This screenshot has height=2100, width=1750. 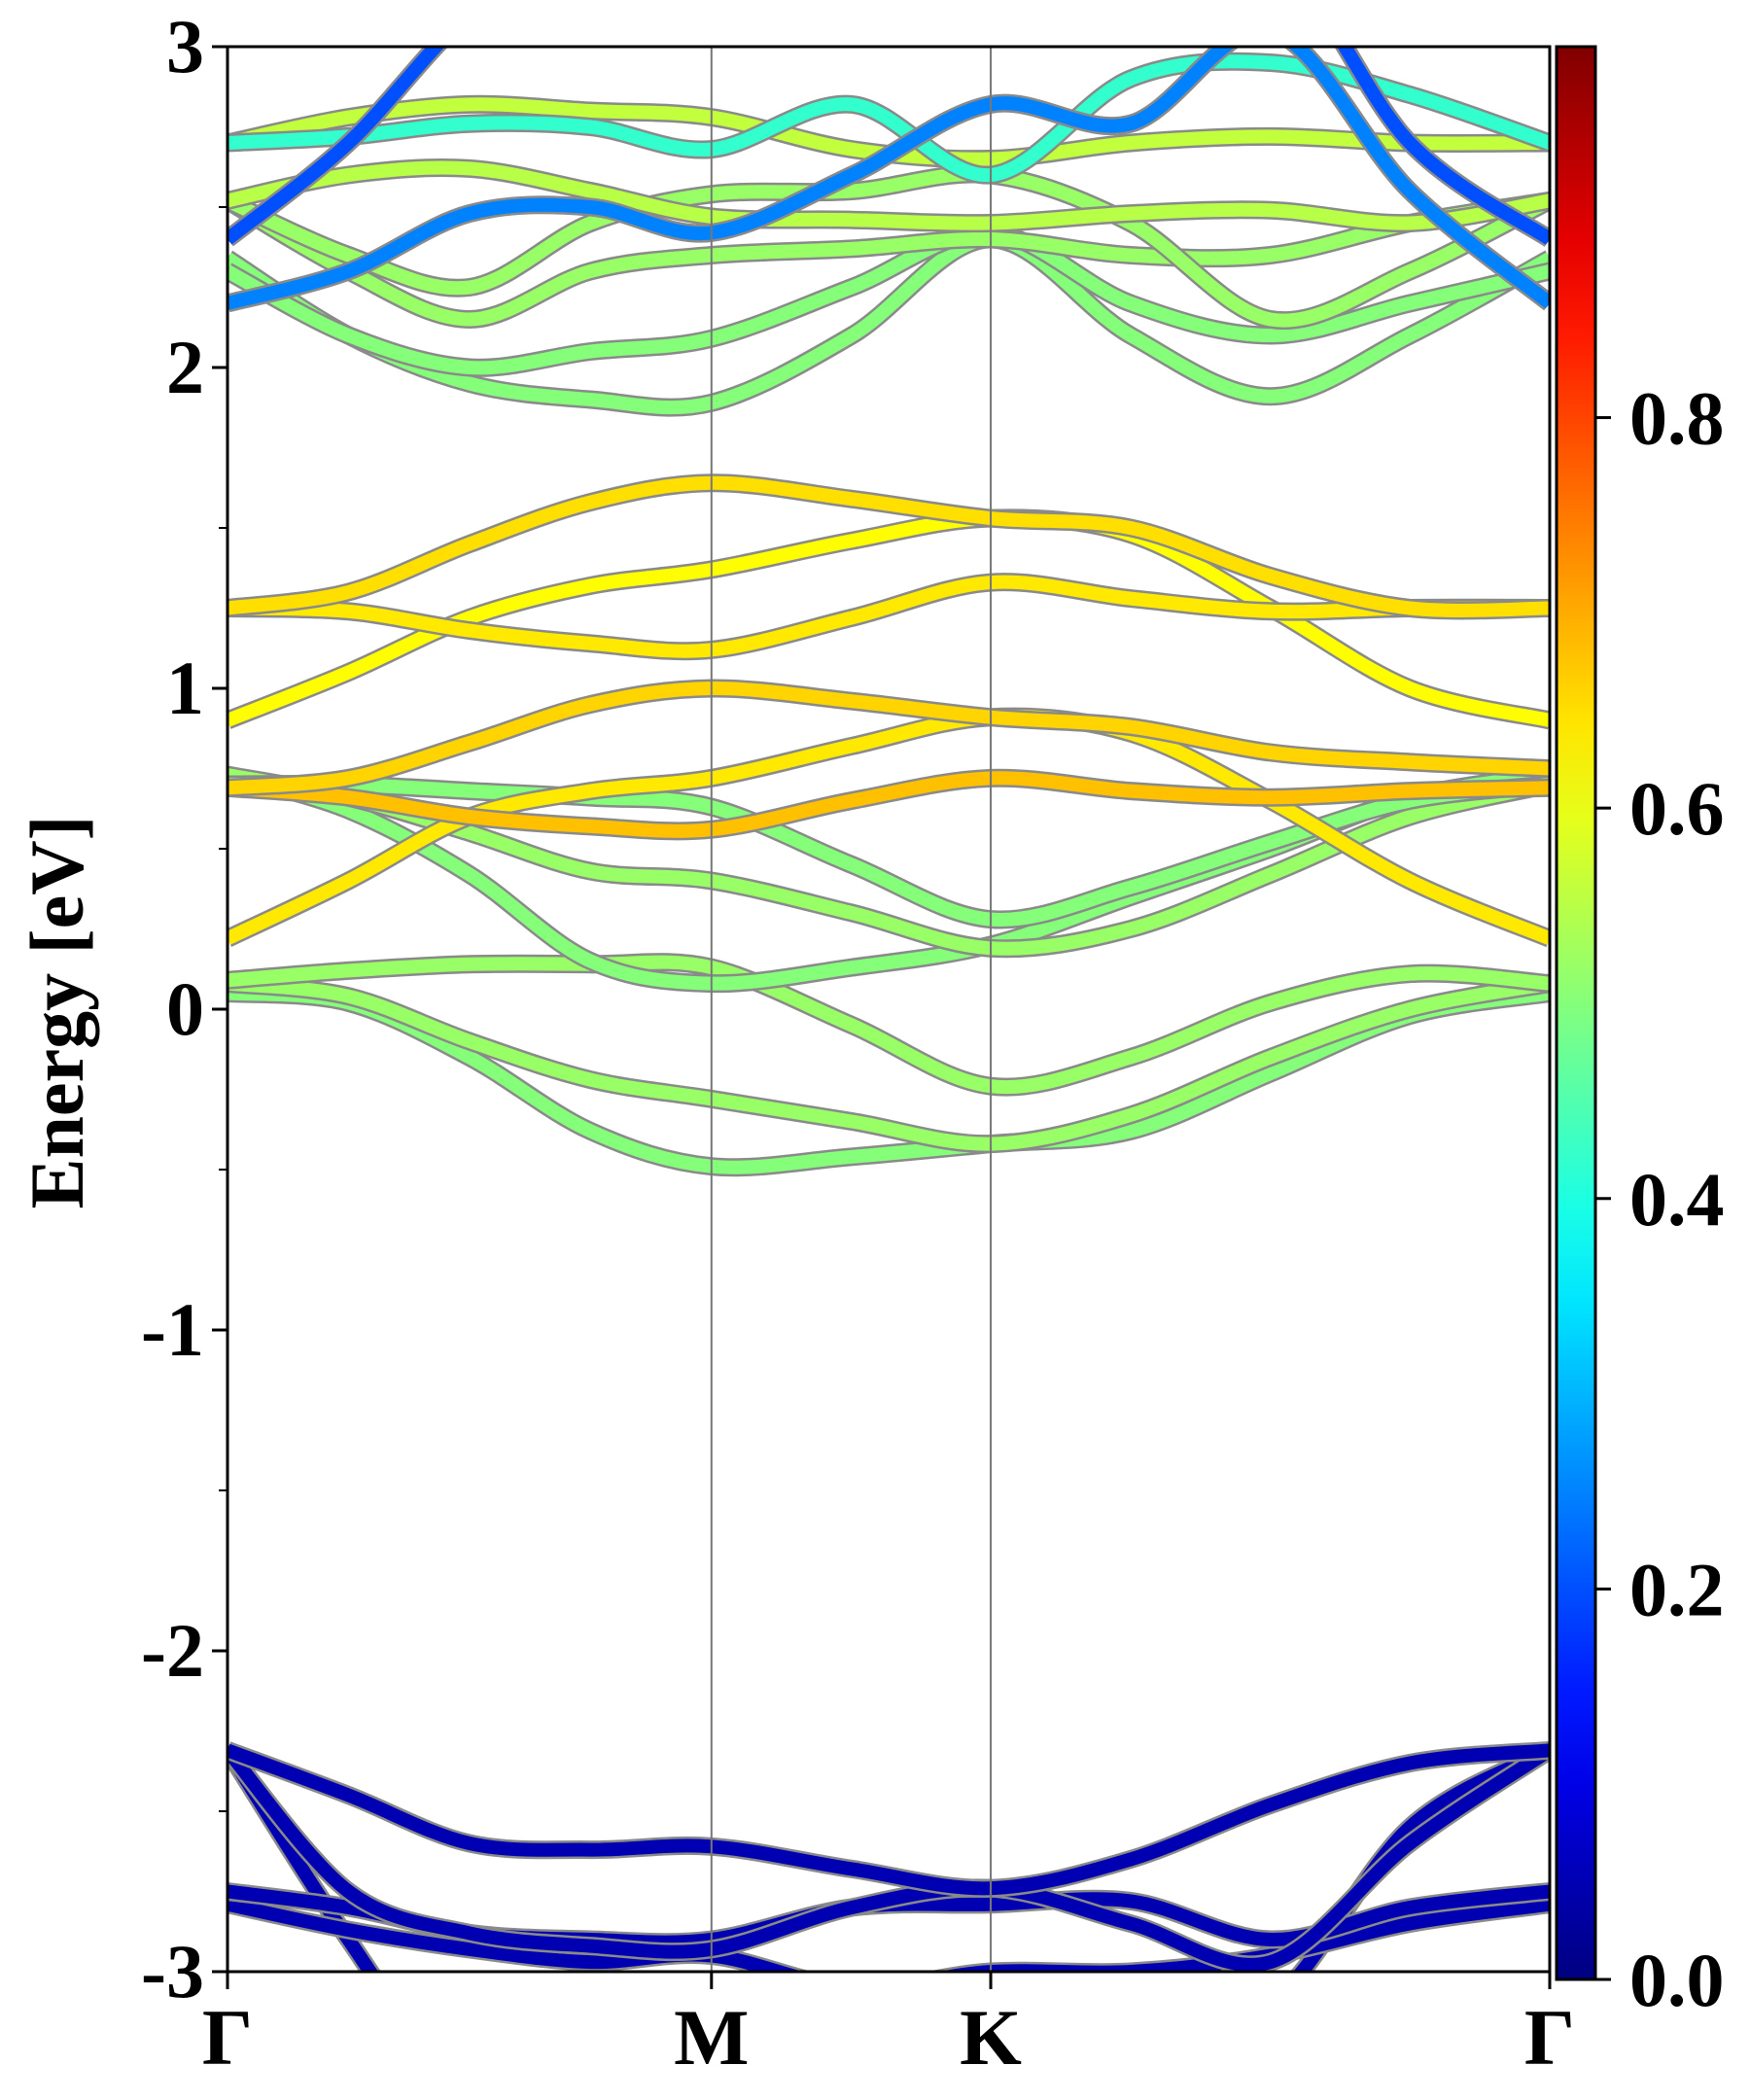 I want to click on band-U1-line, so click(x=889, y=323).